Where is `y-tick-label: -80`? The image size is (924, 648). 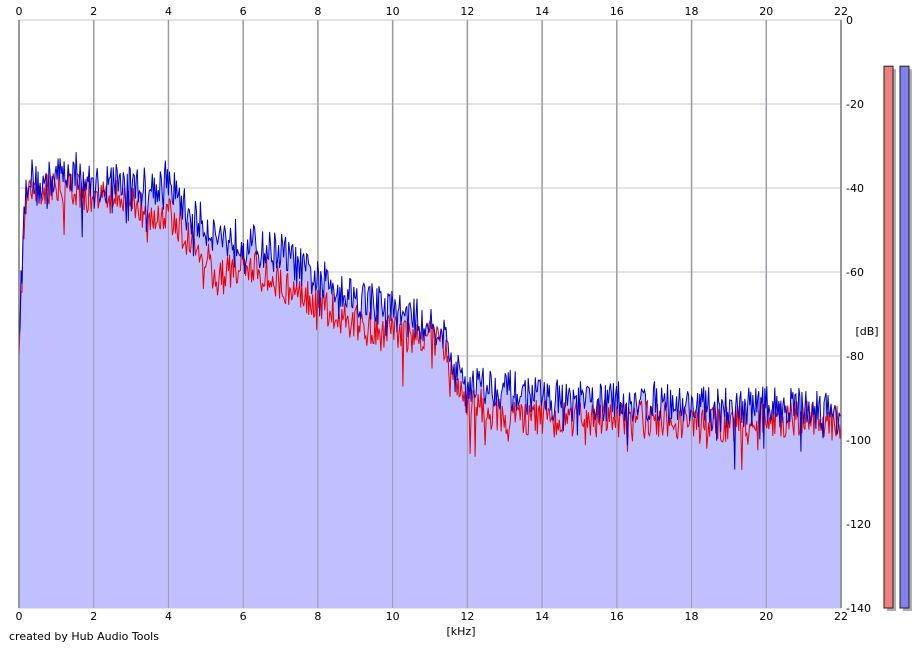 y-tick-label: -80 is located at coordinates (855, 356).